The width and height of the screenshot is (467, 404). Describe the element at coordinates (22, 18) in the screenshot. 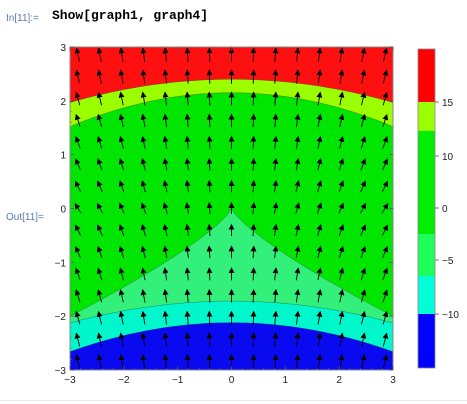

I see `input-cell-label: In[11]:=` at that location.